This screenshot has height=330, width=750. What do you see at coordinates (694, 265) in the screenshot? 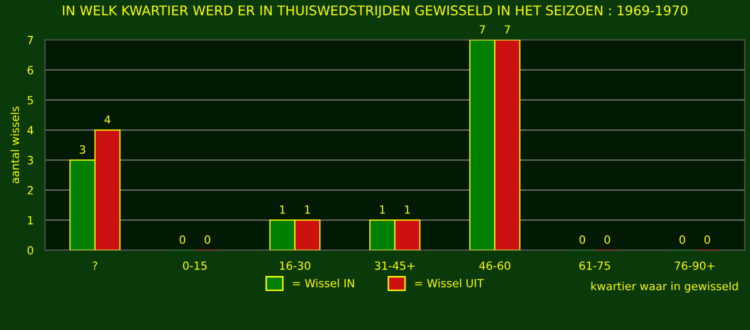
I see `x-tick-label: 76-90+` at bounding box center [694, 265].